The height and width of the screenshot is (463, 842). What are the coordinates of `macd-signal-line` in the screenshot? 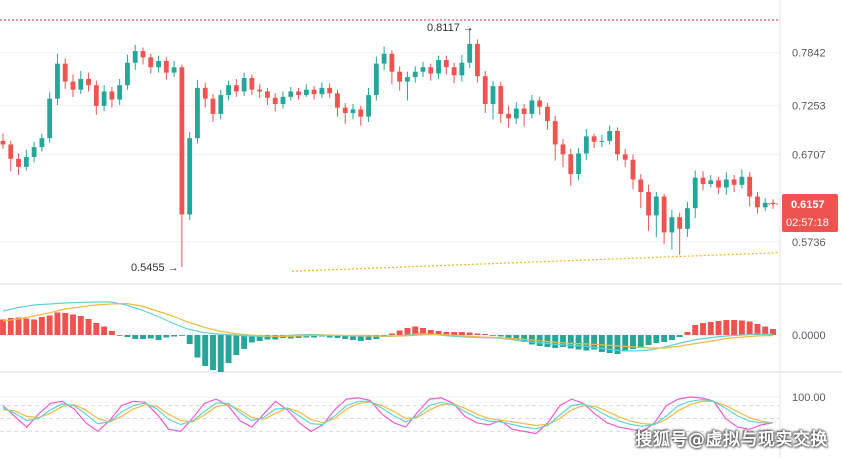 It's located at (388, 326).